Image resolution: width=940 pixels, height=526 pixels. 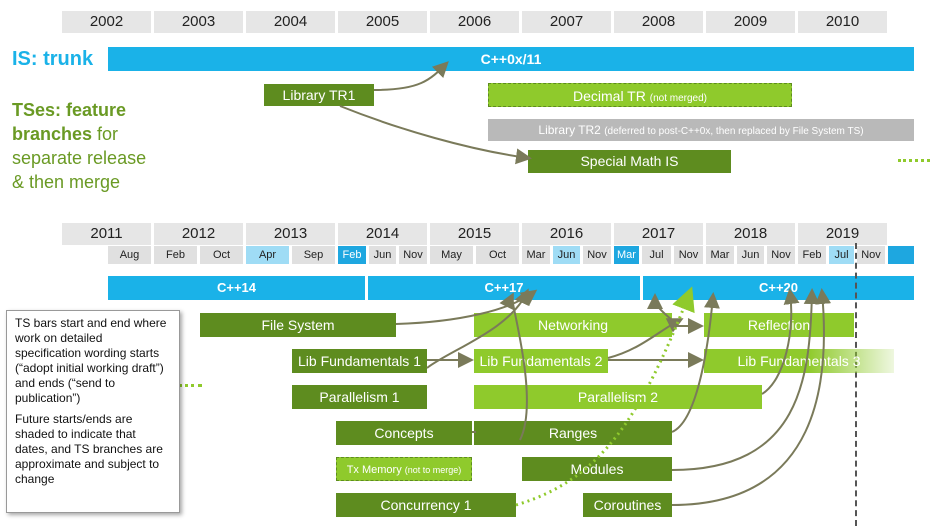 What do you see at coordinates (290, 234) in the screenshot?
I see `year-cell: 2013` at bounding box center [290, 234].